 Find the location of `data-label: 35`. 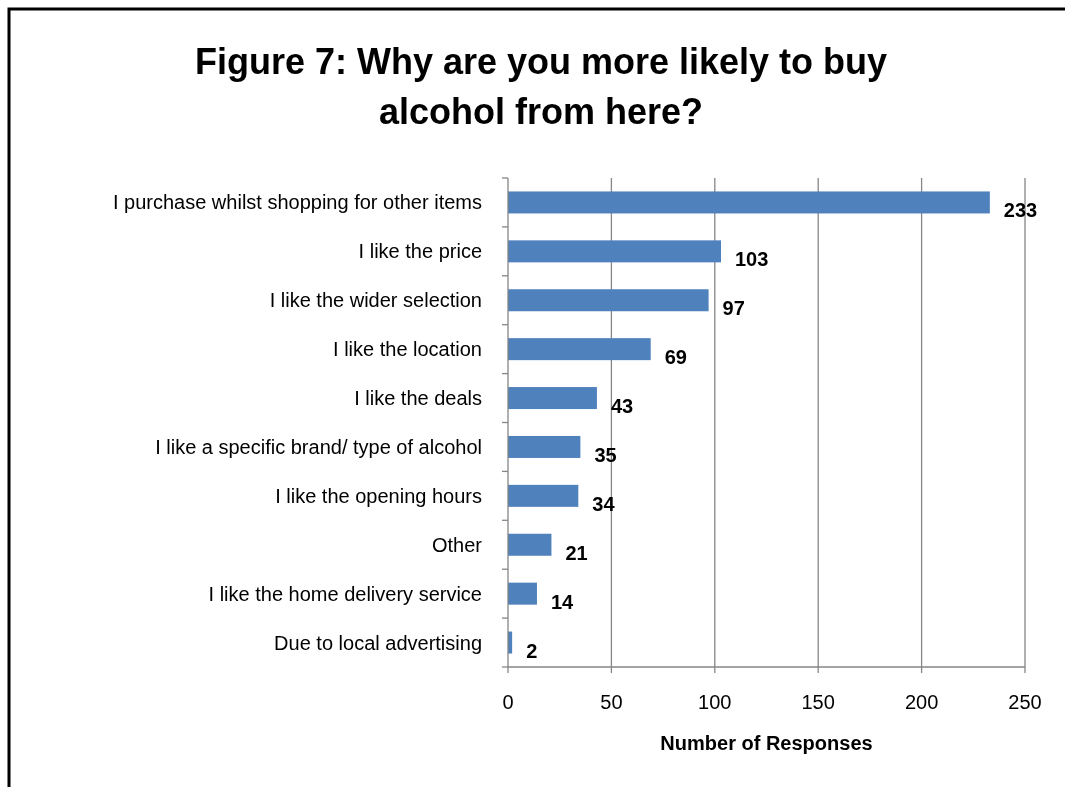

data-label: 35 is located at coordinates (605, 454).